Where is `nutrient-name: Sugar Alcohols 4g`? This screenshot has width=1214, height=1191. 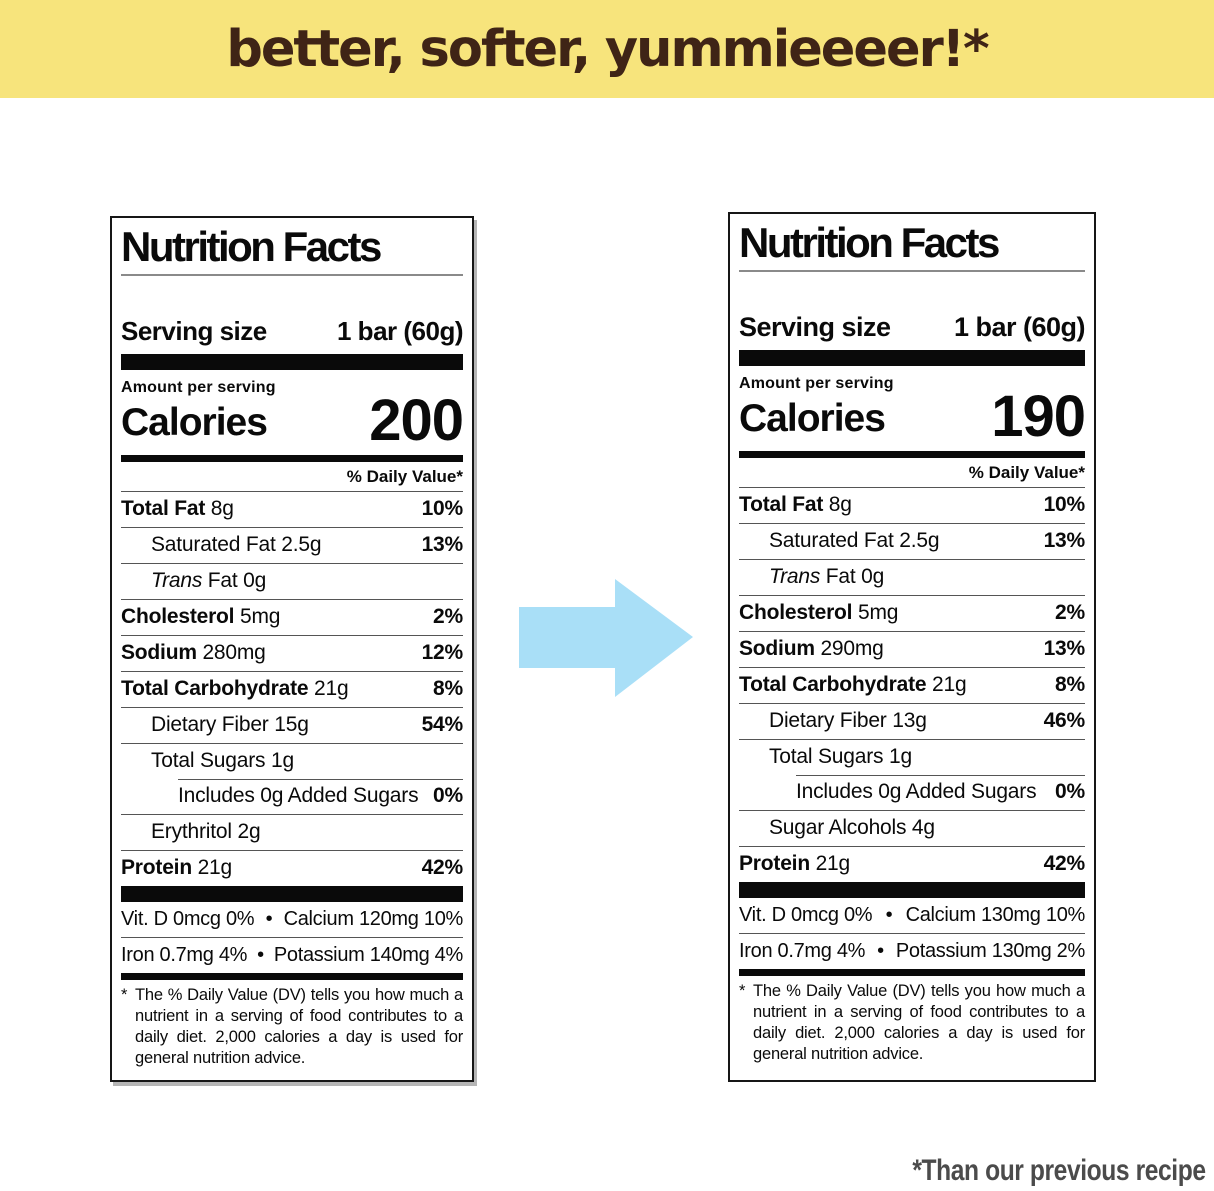
nutrient-name: Sugar Alcohols 4g is located at coordinates (837, 828).